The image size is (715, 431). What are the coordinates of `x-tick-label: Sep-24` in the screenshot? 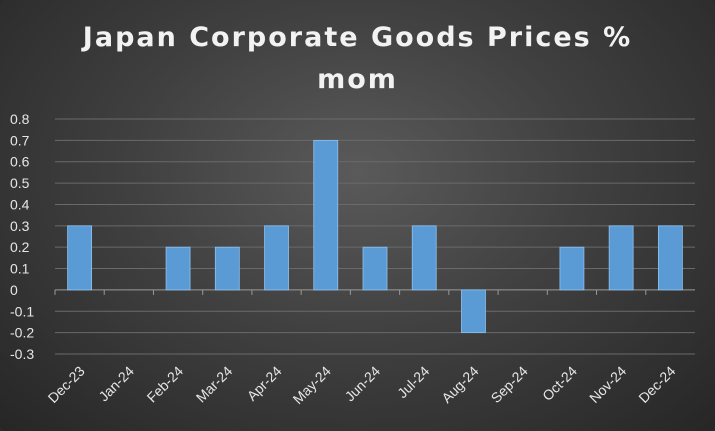 It's located at (509, 384).